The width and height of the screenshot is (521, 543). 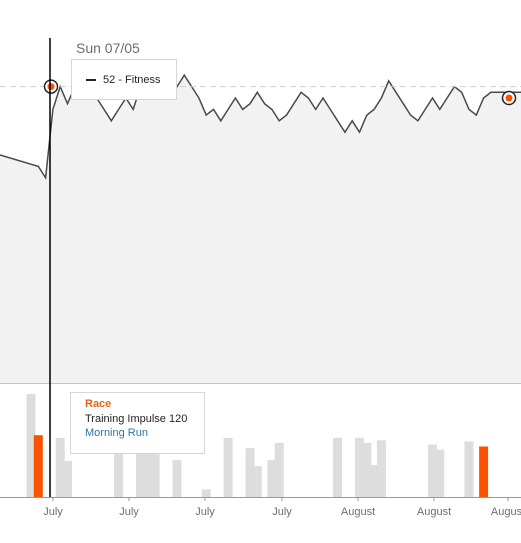 What do you see at coordinates (116, 433) in the screenshot?
I see `activity-link: Morning Run` at bounding box center [116, 433].